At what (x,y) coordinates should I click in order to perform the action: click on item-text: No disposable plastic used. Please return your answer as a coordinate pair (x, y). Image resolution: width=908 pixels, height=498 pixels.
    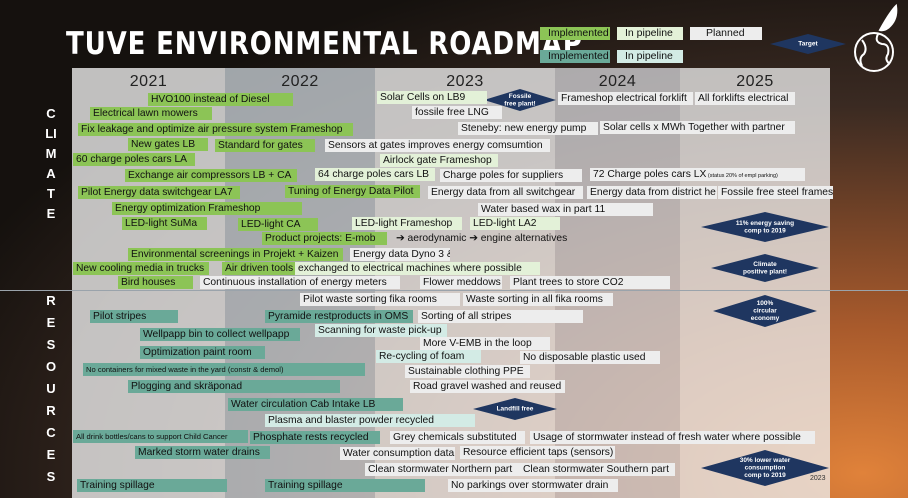
    Looking at the image, I should click on (584, 357).